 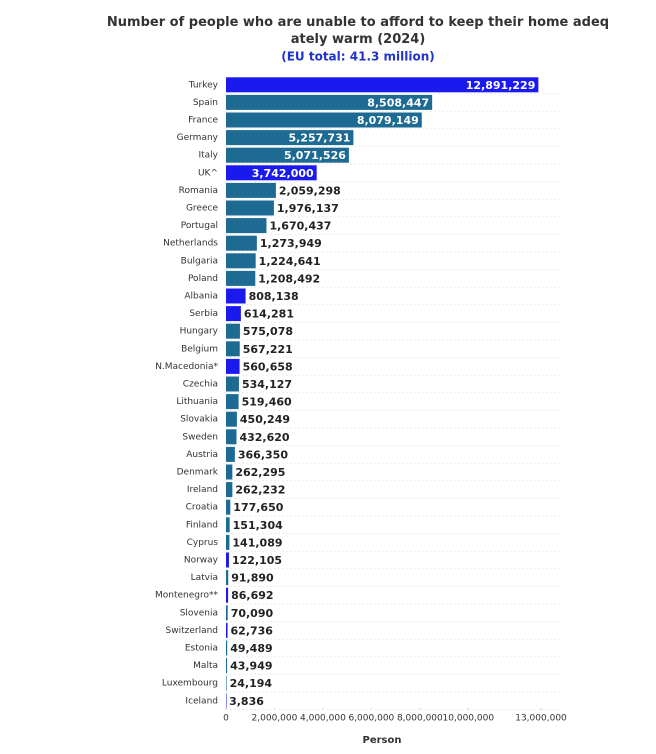 I want to click on value-label: 614,281, so click(x=269, y=314).